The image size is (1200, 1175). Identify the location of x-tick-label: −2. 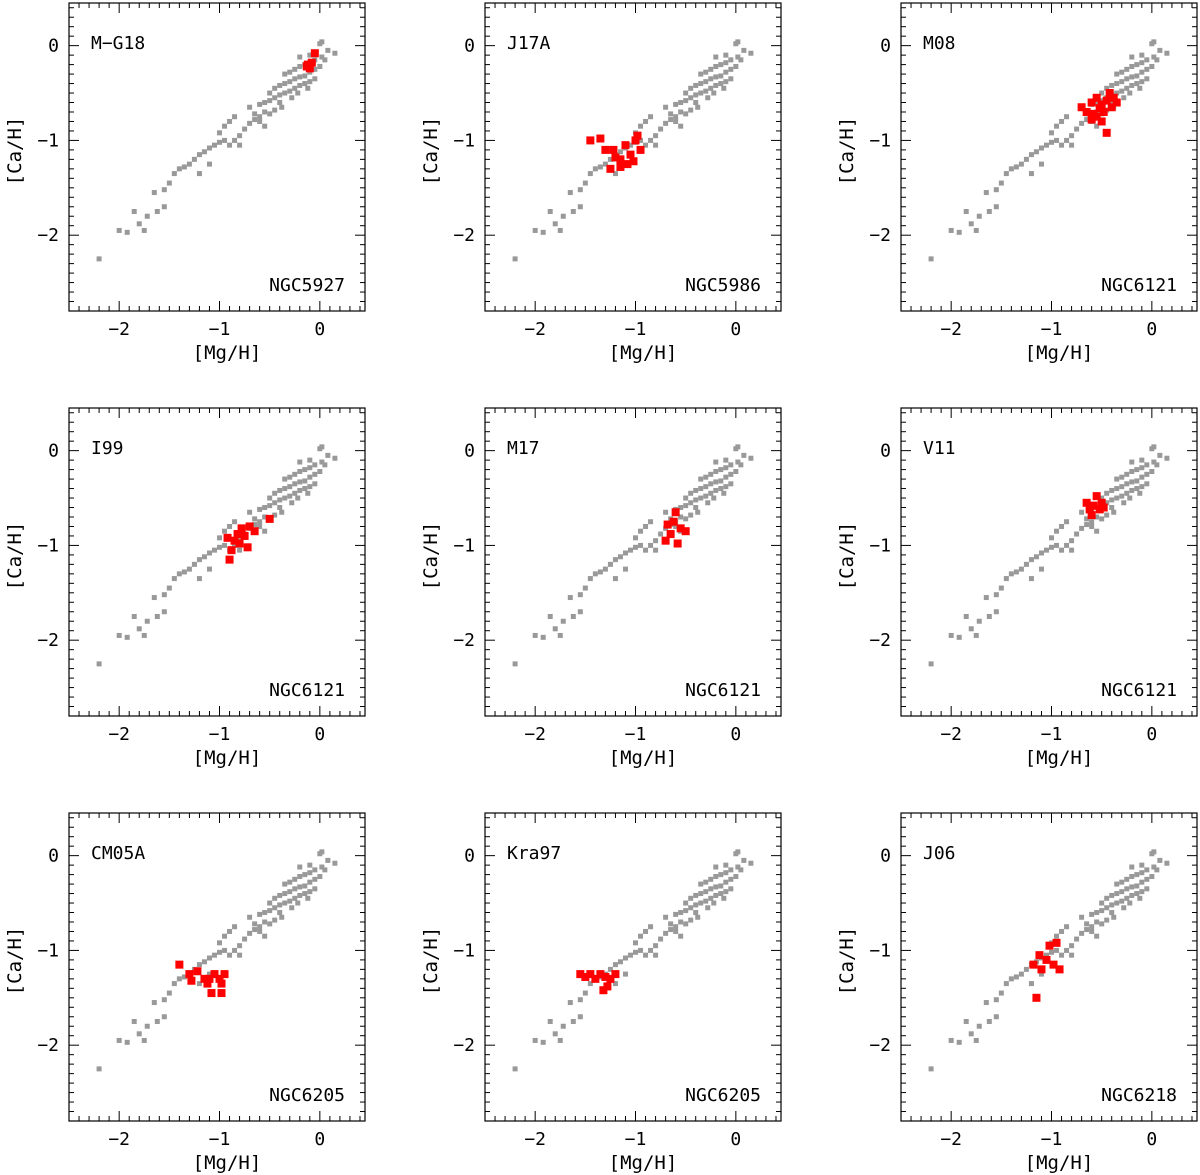
(535, 734).